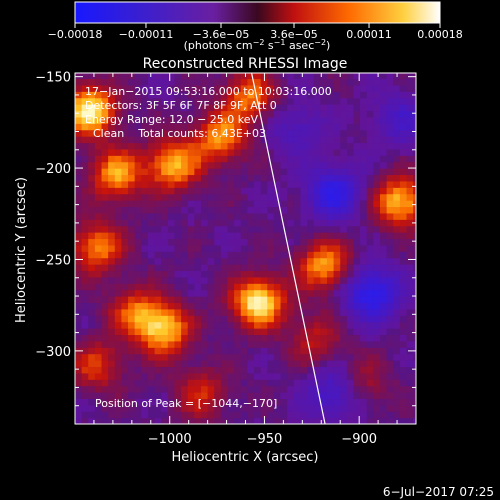 The height and width of the screenshot is (500, 500). I want to click on y-tick-label: −200, so click(53, 169).